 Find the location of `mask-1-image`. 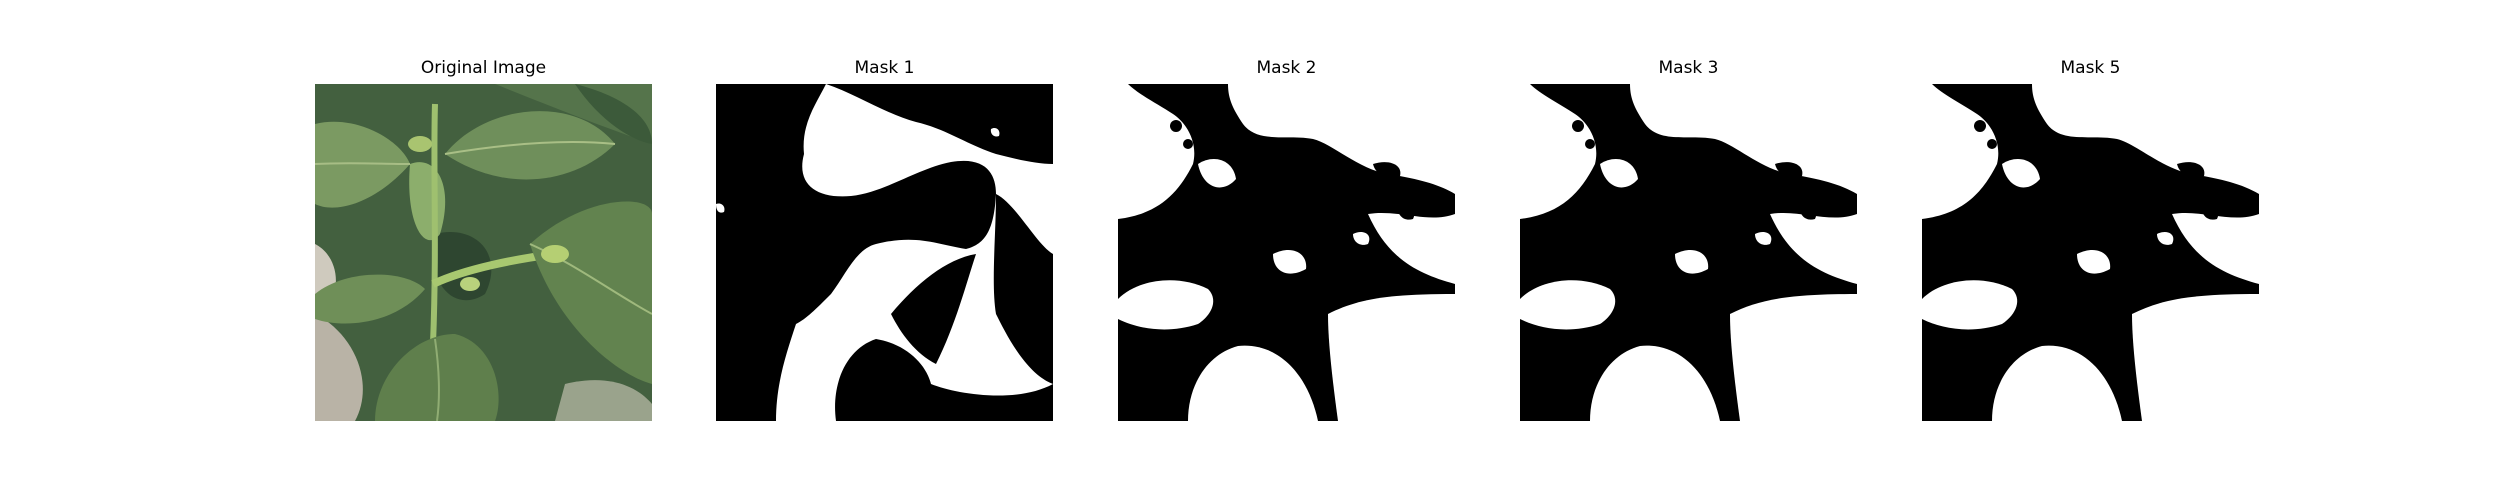

mask-1-image is located at coordinates (884, 252).